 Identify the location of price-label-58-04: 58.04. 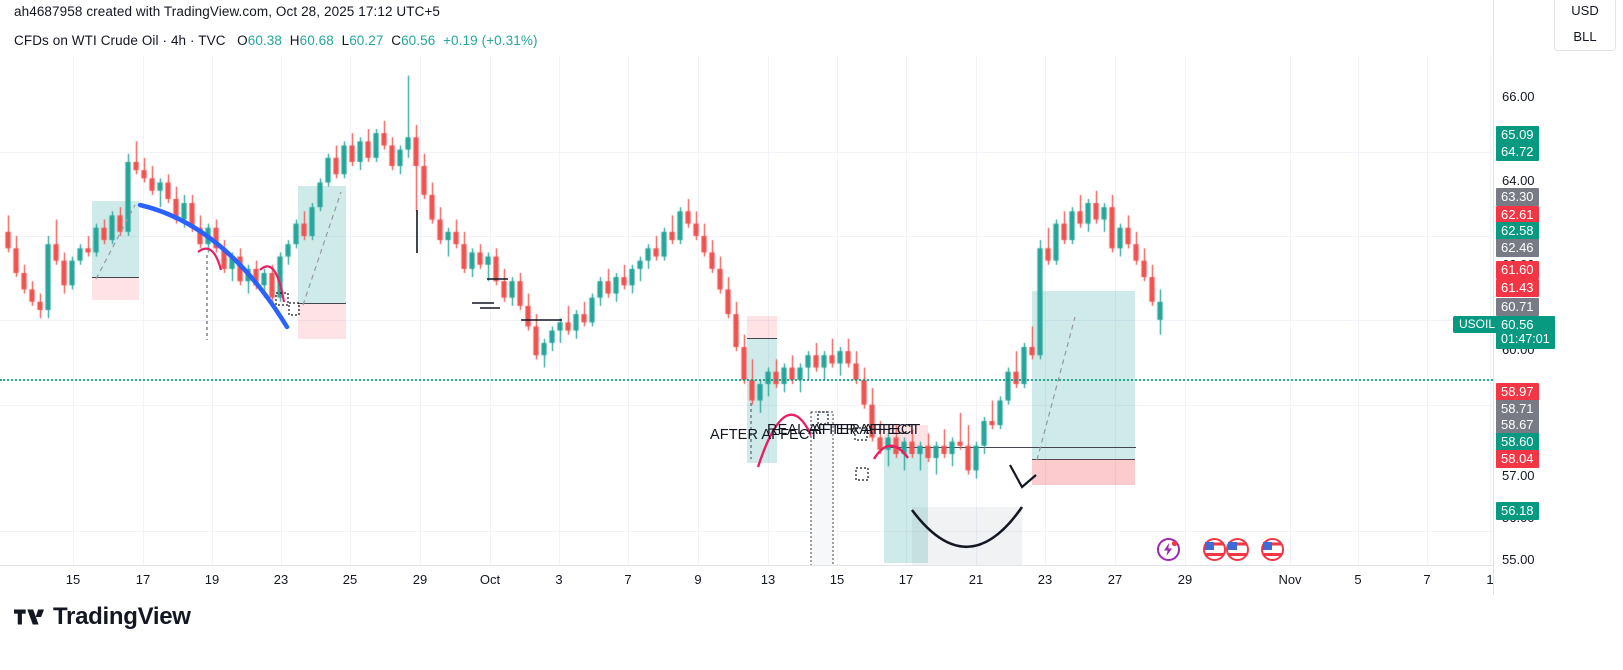
(1517, 459).